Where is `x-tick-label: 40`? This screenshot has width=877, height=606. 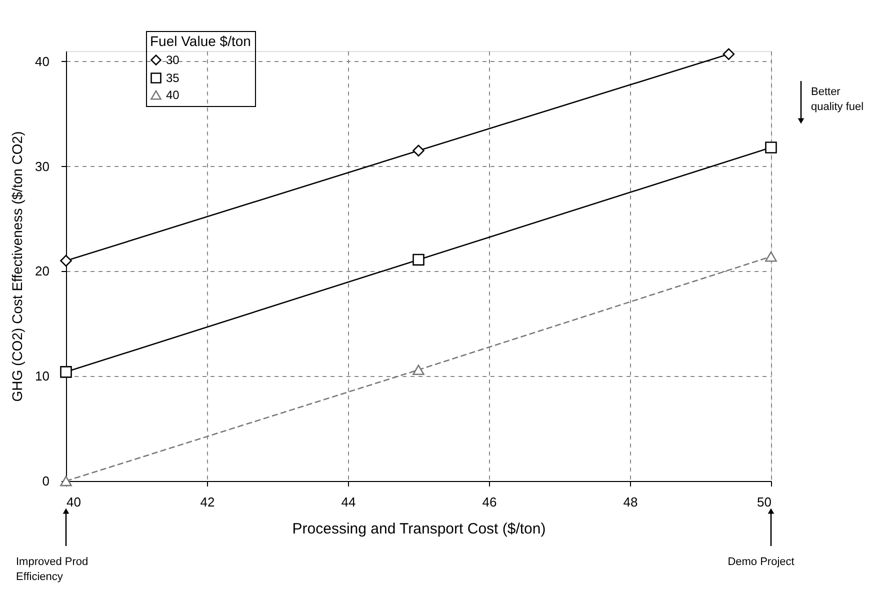
x-tick-label: 40 is located at coordinates (73, 502).